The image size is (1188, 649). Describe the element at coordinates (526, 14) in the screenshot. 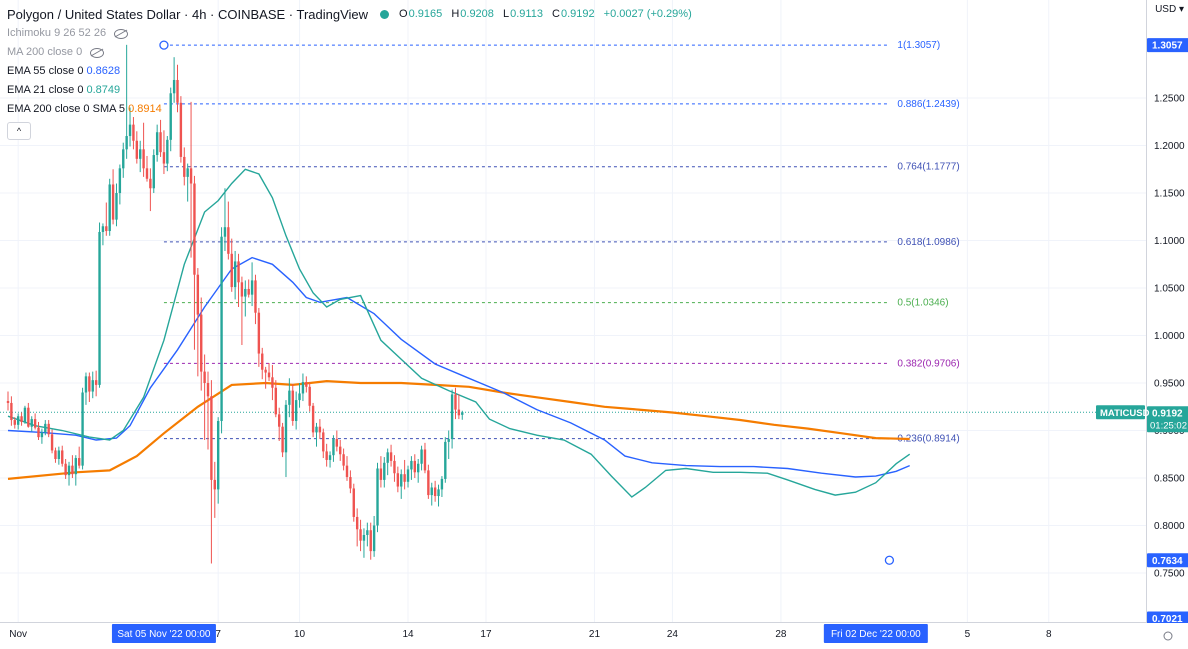

I see `low-value: 0.9113` at that location.